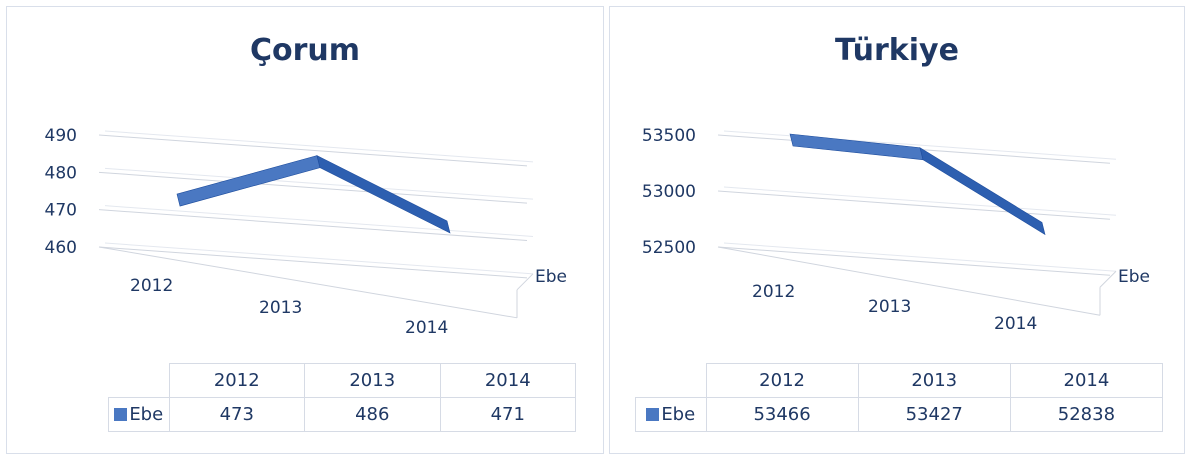  I want to click on y-tick-label: 480, so click(61, 173).